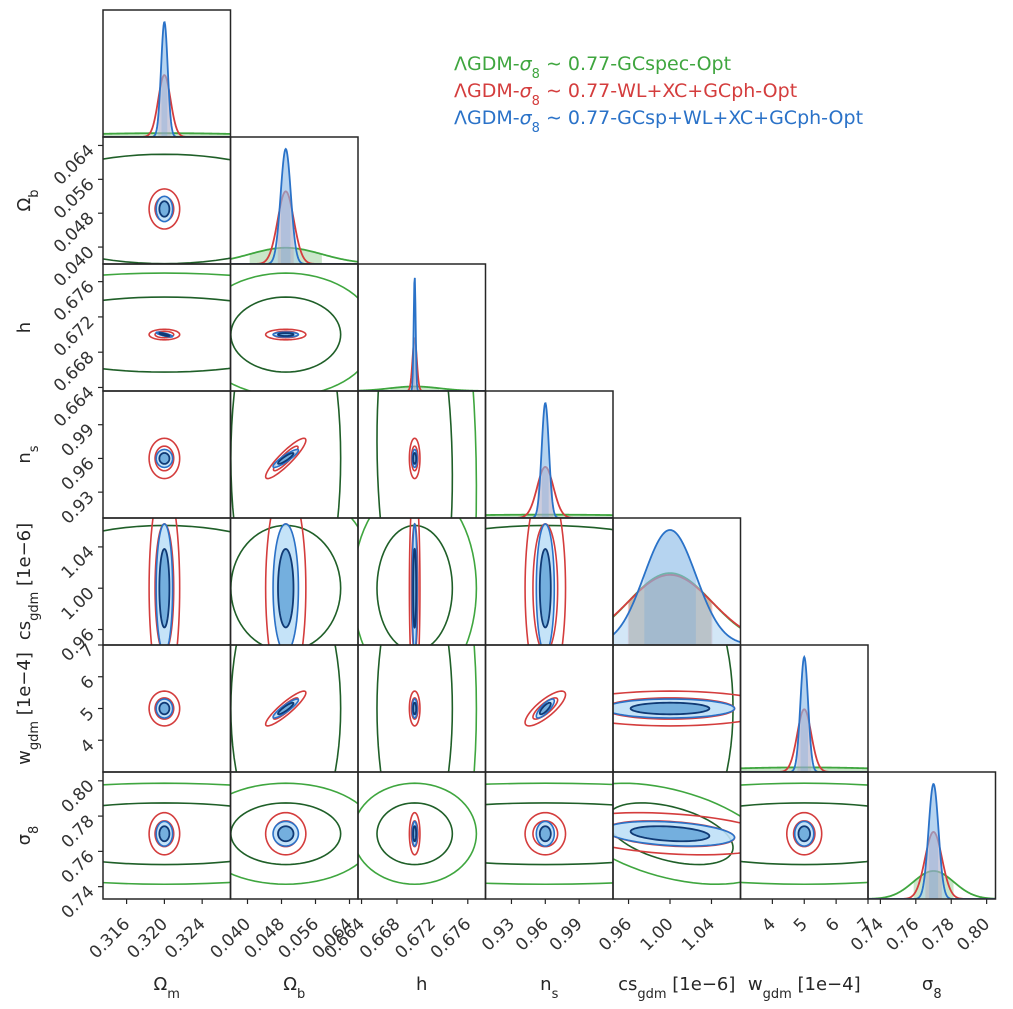 Image resolution: width=1013 pixels, height=1009 pixels. Describe the element at coordinates (973, 934) in the screenshot. I see `x-tick-label-s8: 0.80` at that location.